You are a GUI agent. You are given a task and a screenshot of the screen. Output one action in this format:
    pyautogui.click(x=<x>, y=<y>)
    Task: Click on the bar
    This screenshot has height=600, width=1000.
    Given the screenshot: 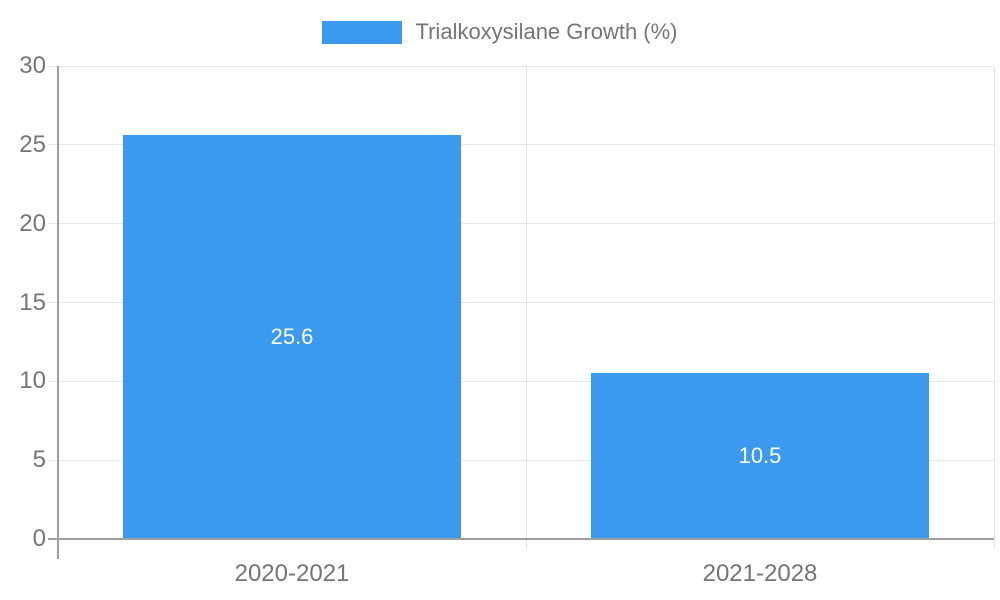 What is the action you would take?
    pyautogui.click(x=760, y=456)
    